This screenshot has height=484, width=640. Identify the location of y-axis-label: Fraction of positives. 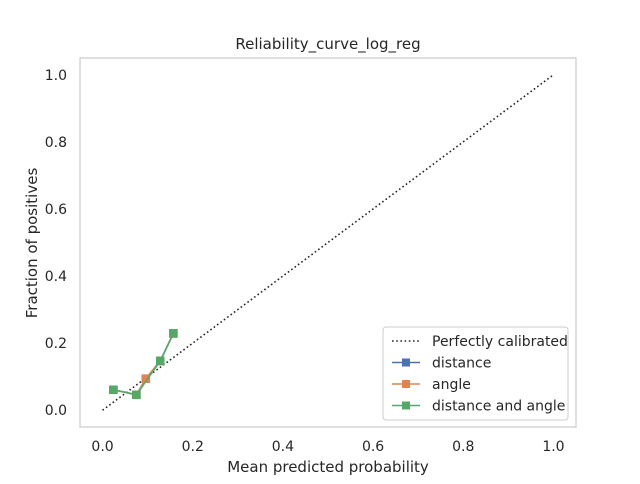
(32, 243).